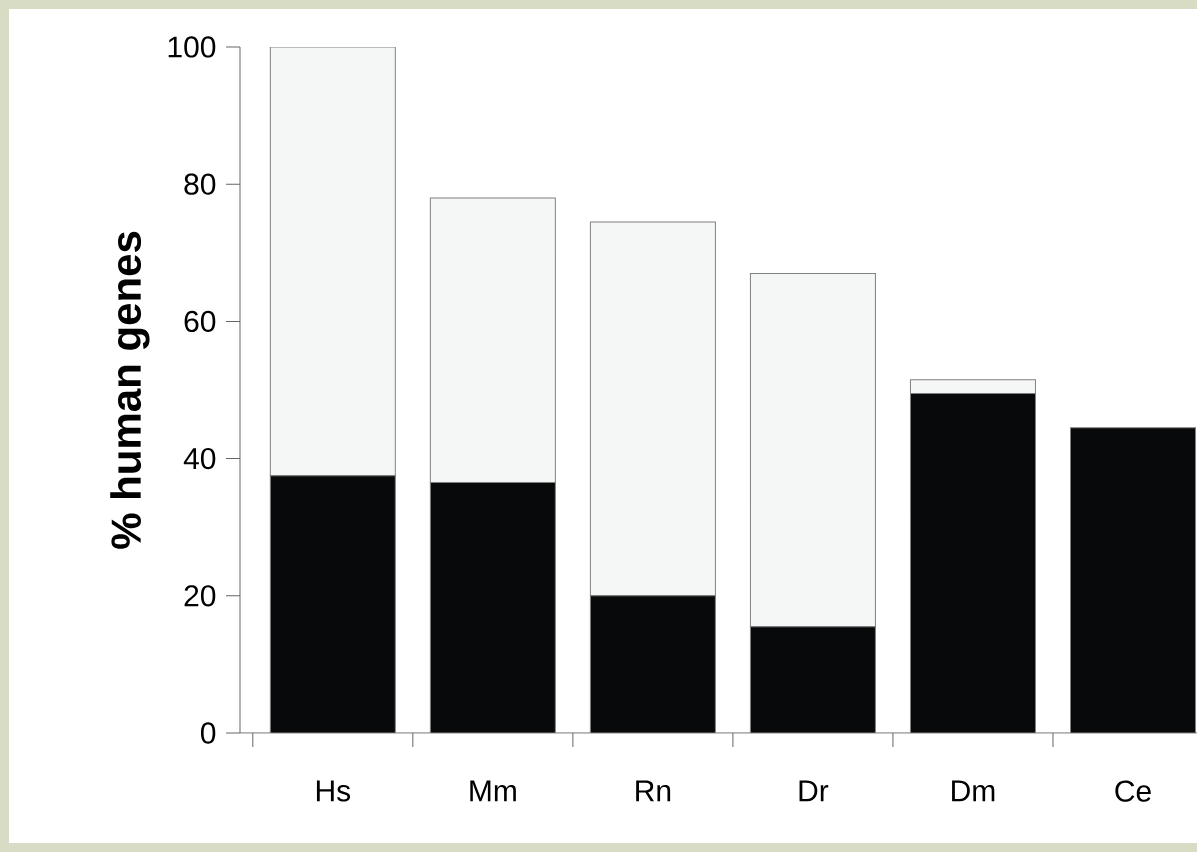  What do you see at coordinates (1133, 791) in the screenshot?
I see `x-tick-label: Ce` at bounding box center [1133, 791].